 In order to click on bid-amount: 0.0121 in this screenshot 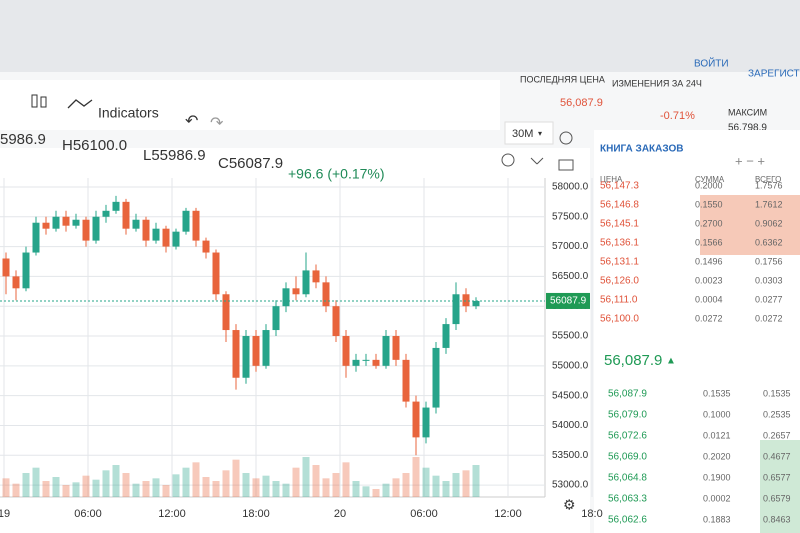, I will do `click(717, 435)`.